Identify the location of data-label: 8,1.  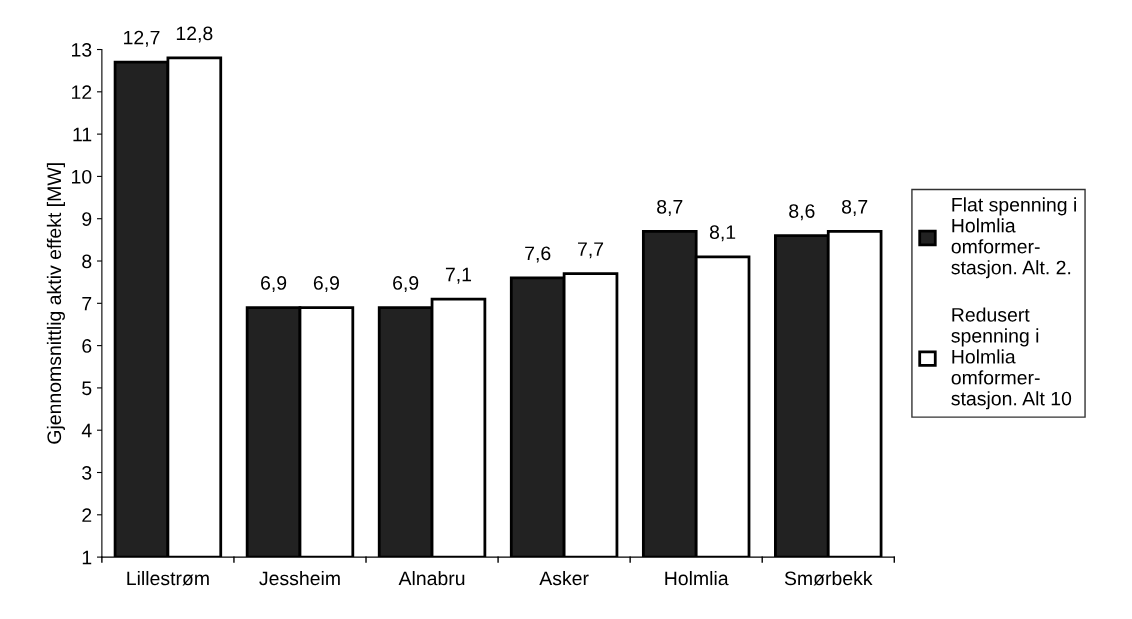
(722, 233).